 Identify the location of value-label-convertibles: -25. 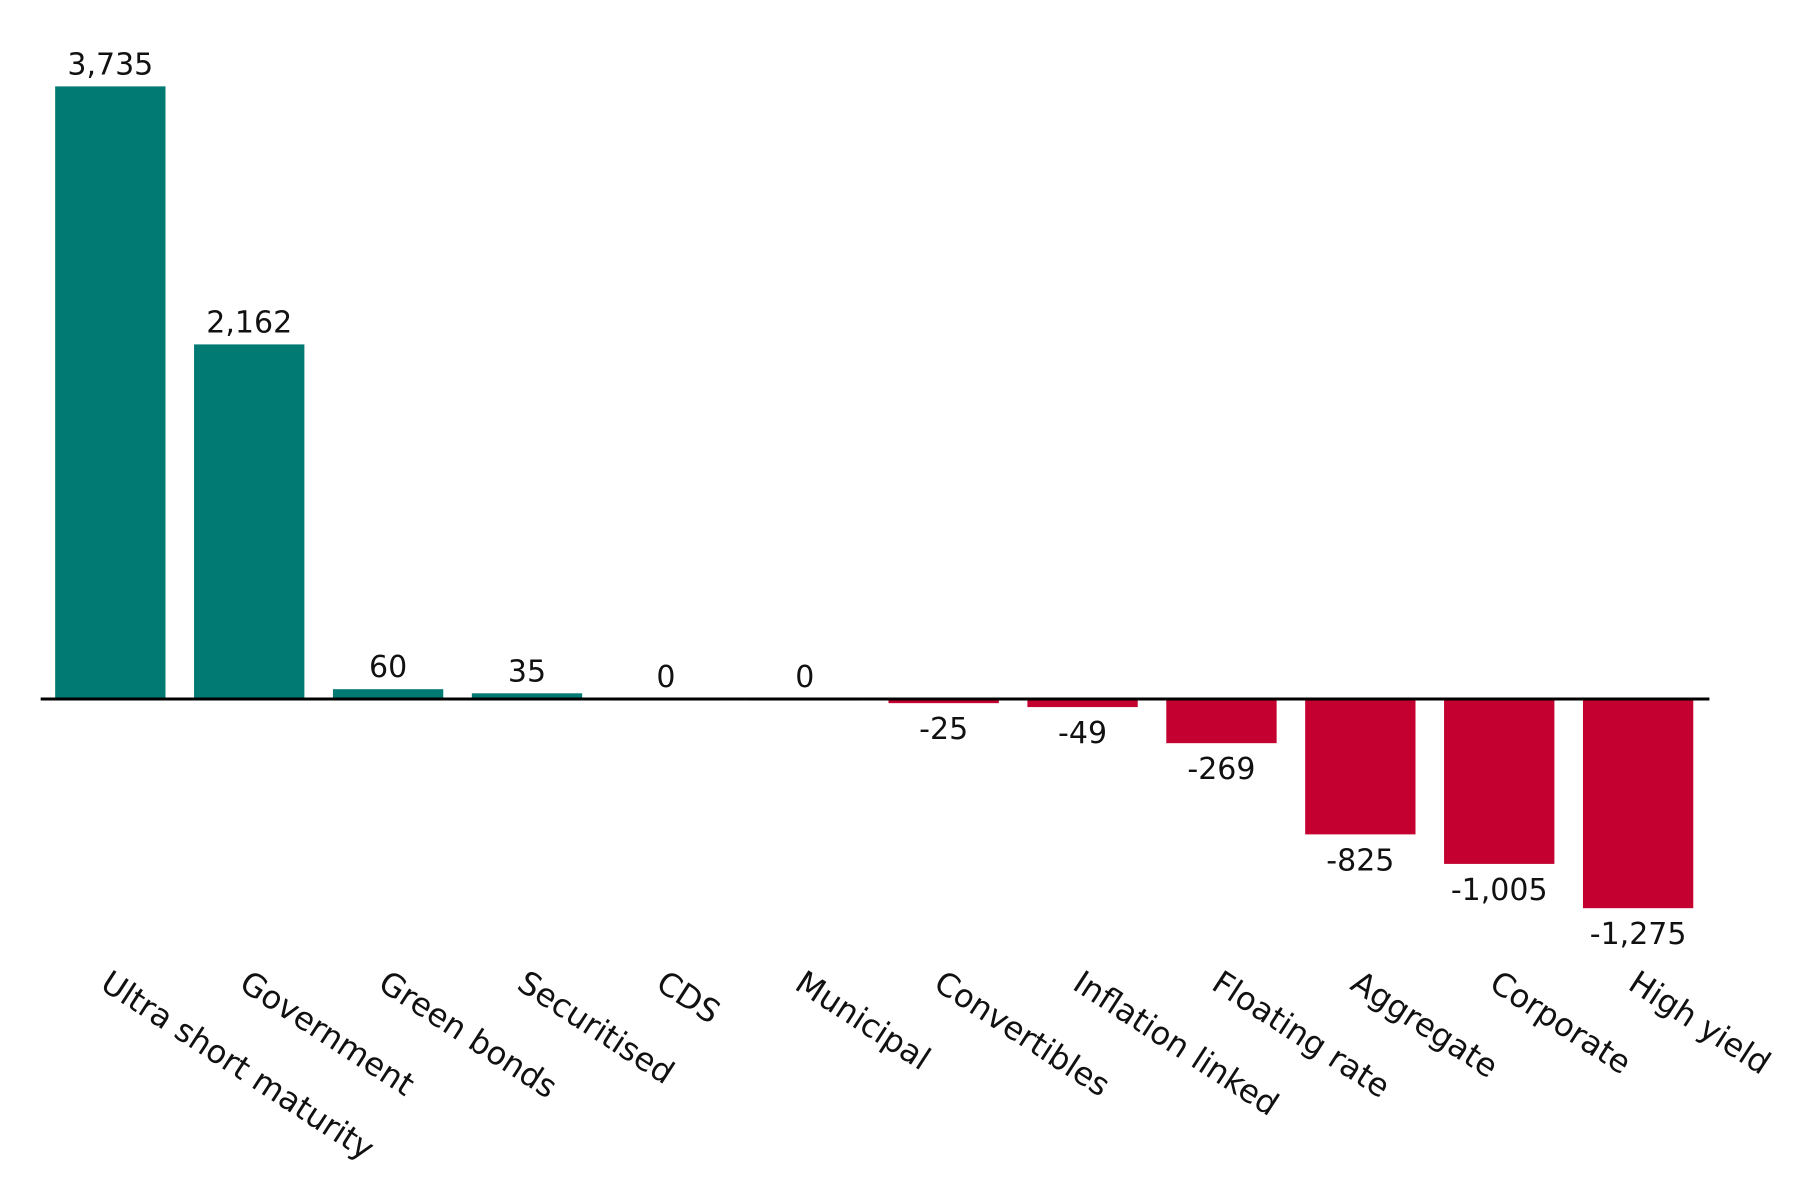
(943, 729).